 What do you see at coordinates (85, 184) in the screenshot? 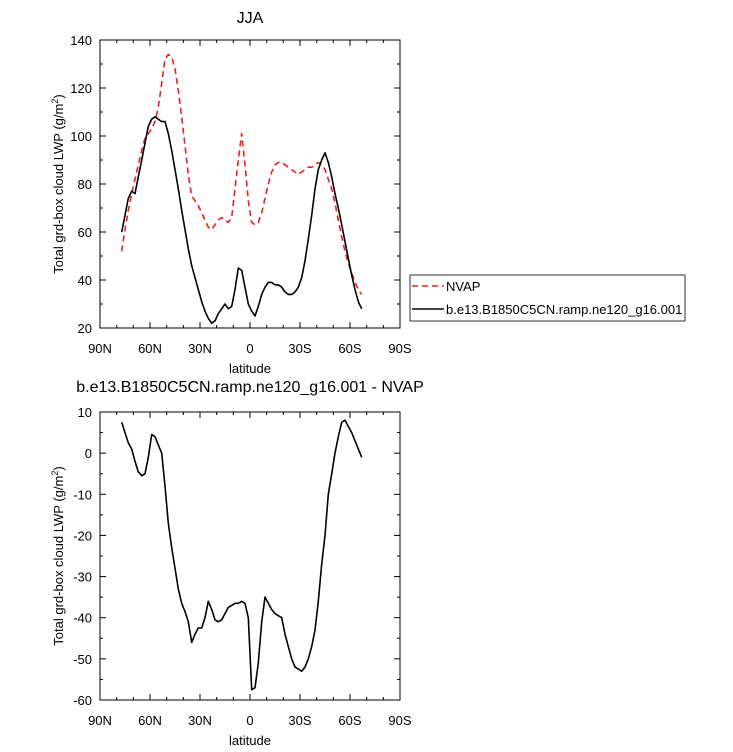
I see `top-ytick-label: 80` at bounding box center [85, 184].